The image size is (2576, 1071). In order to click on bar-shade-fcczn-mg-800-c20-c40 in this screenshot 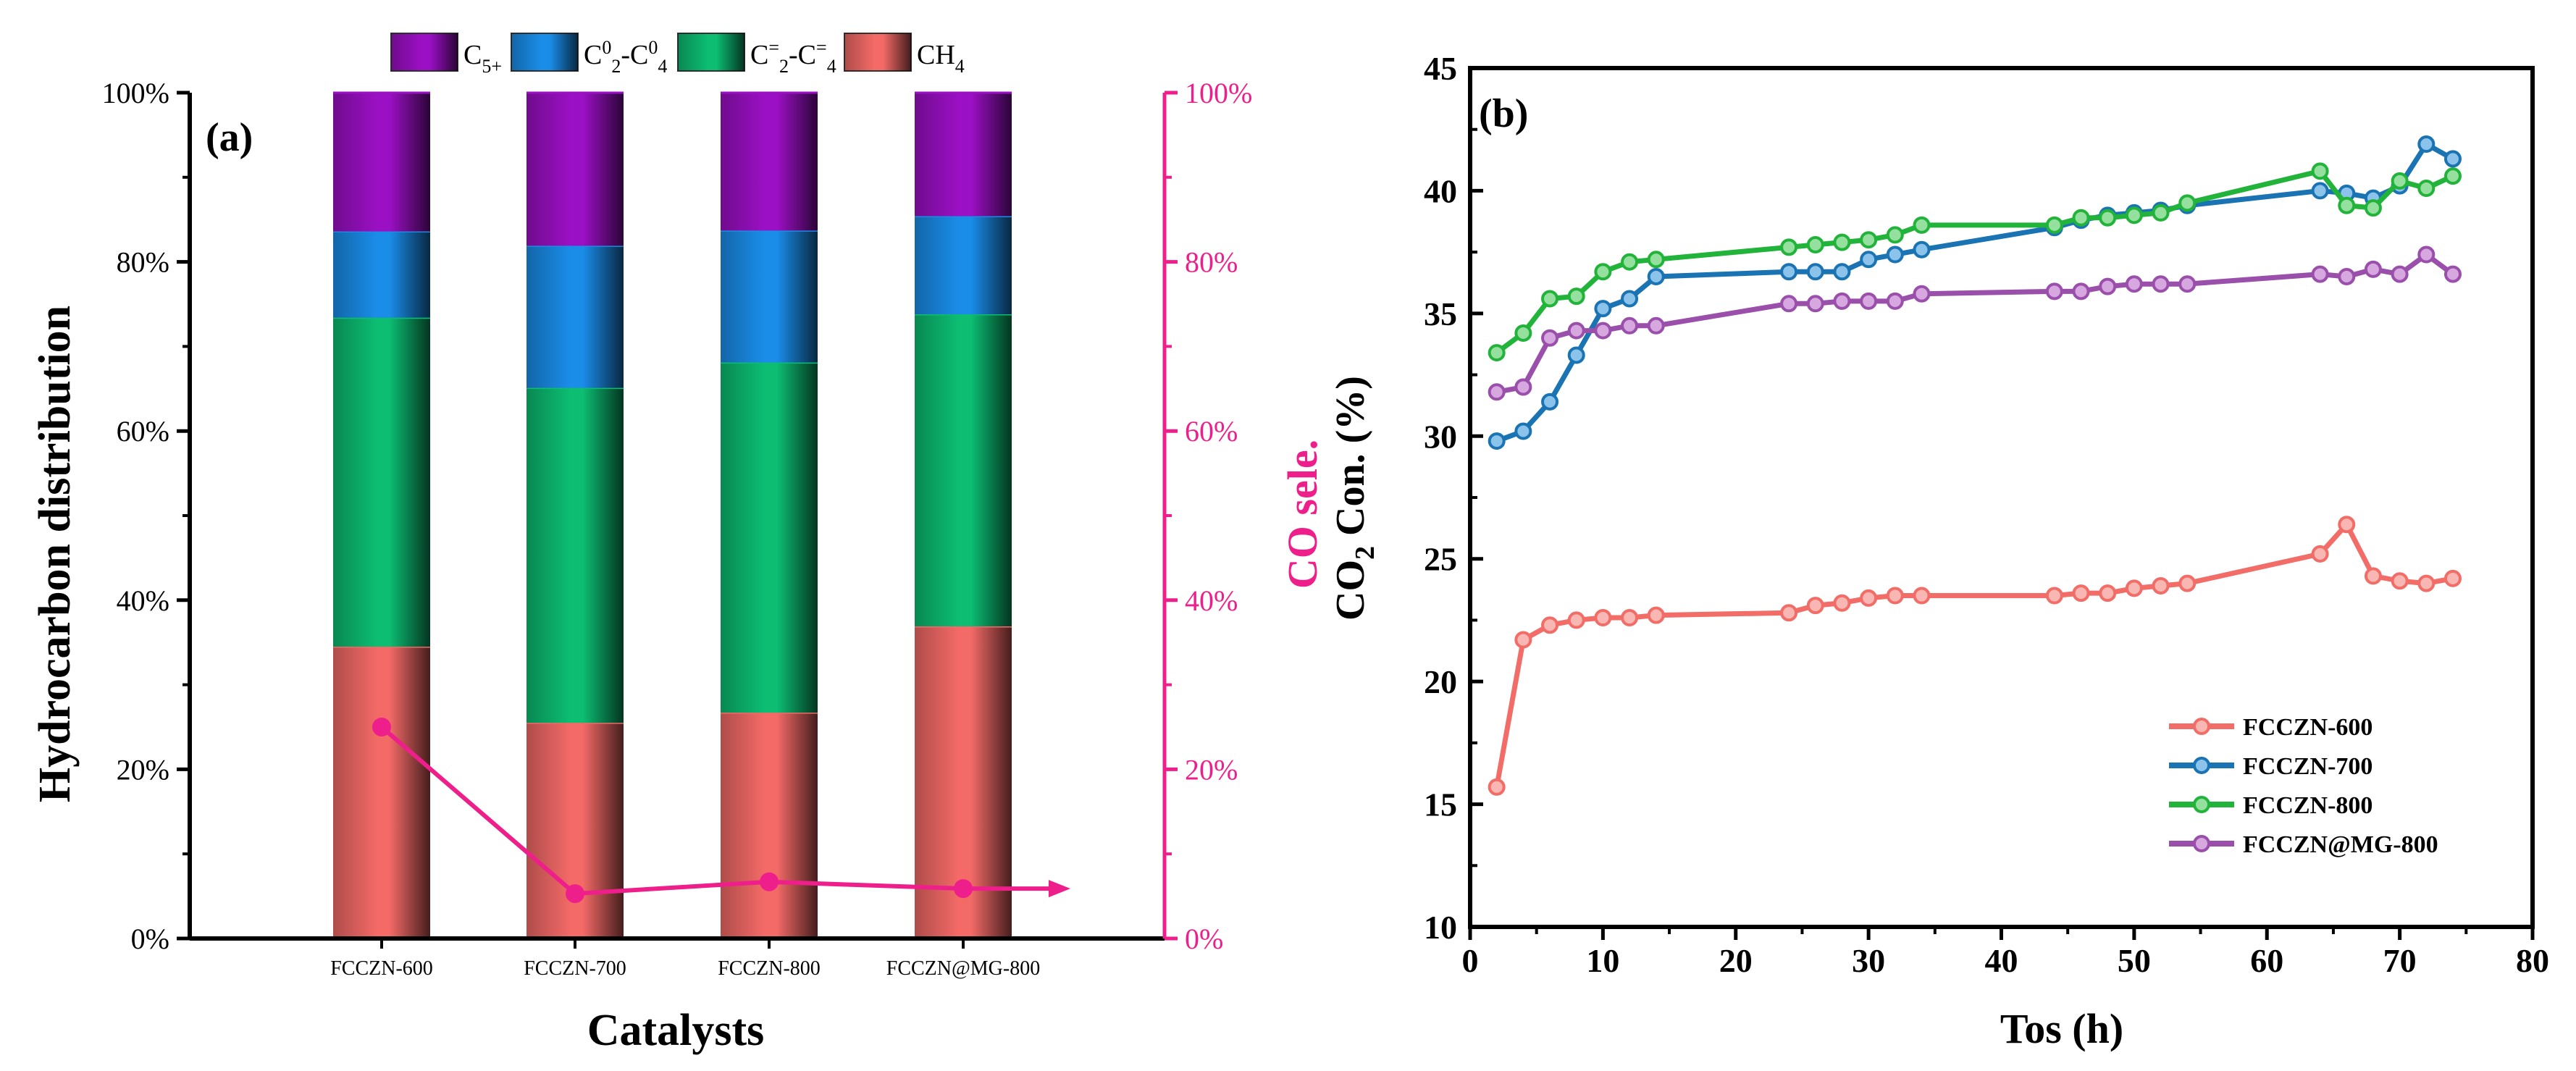, I will do `click(963, 265)`.